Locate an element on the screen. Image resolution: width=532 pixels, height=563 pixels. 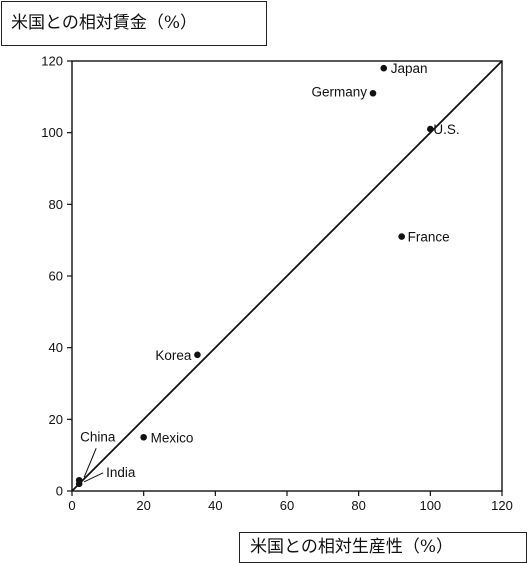
point-label: Japan is located at coordinates (409, 68).